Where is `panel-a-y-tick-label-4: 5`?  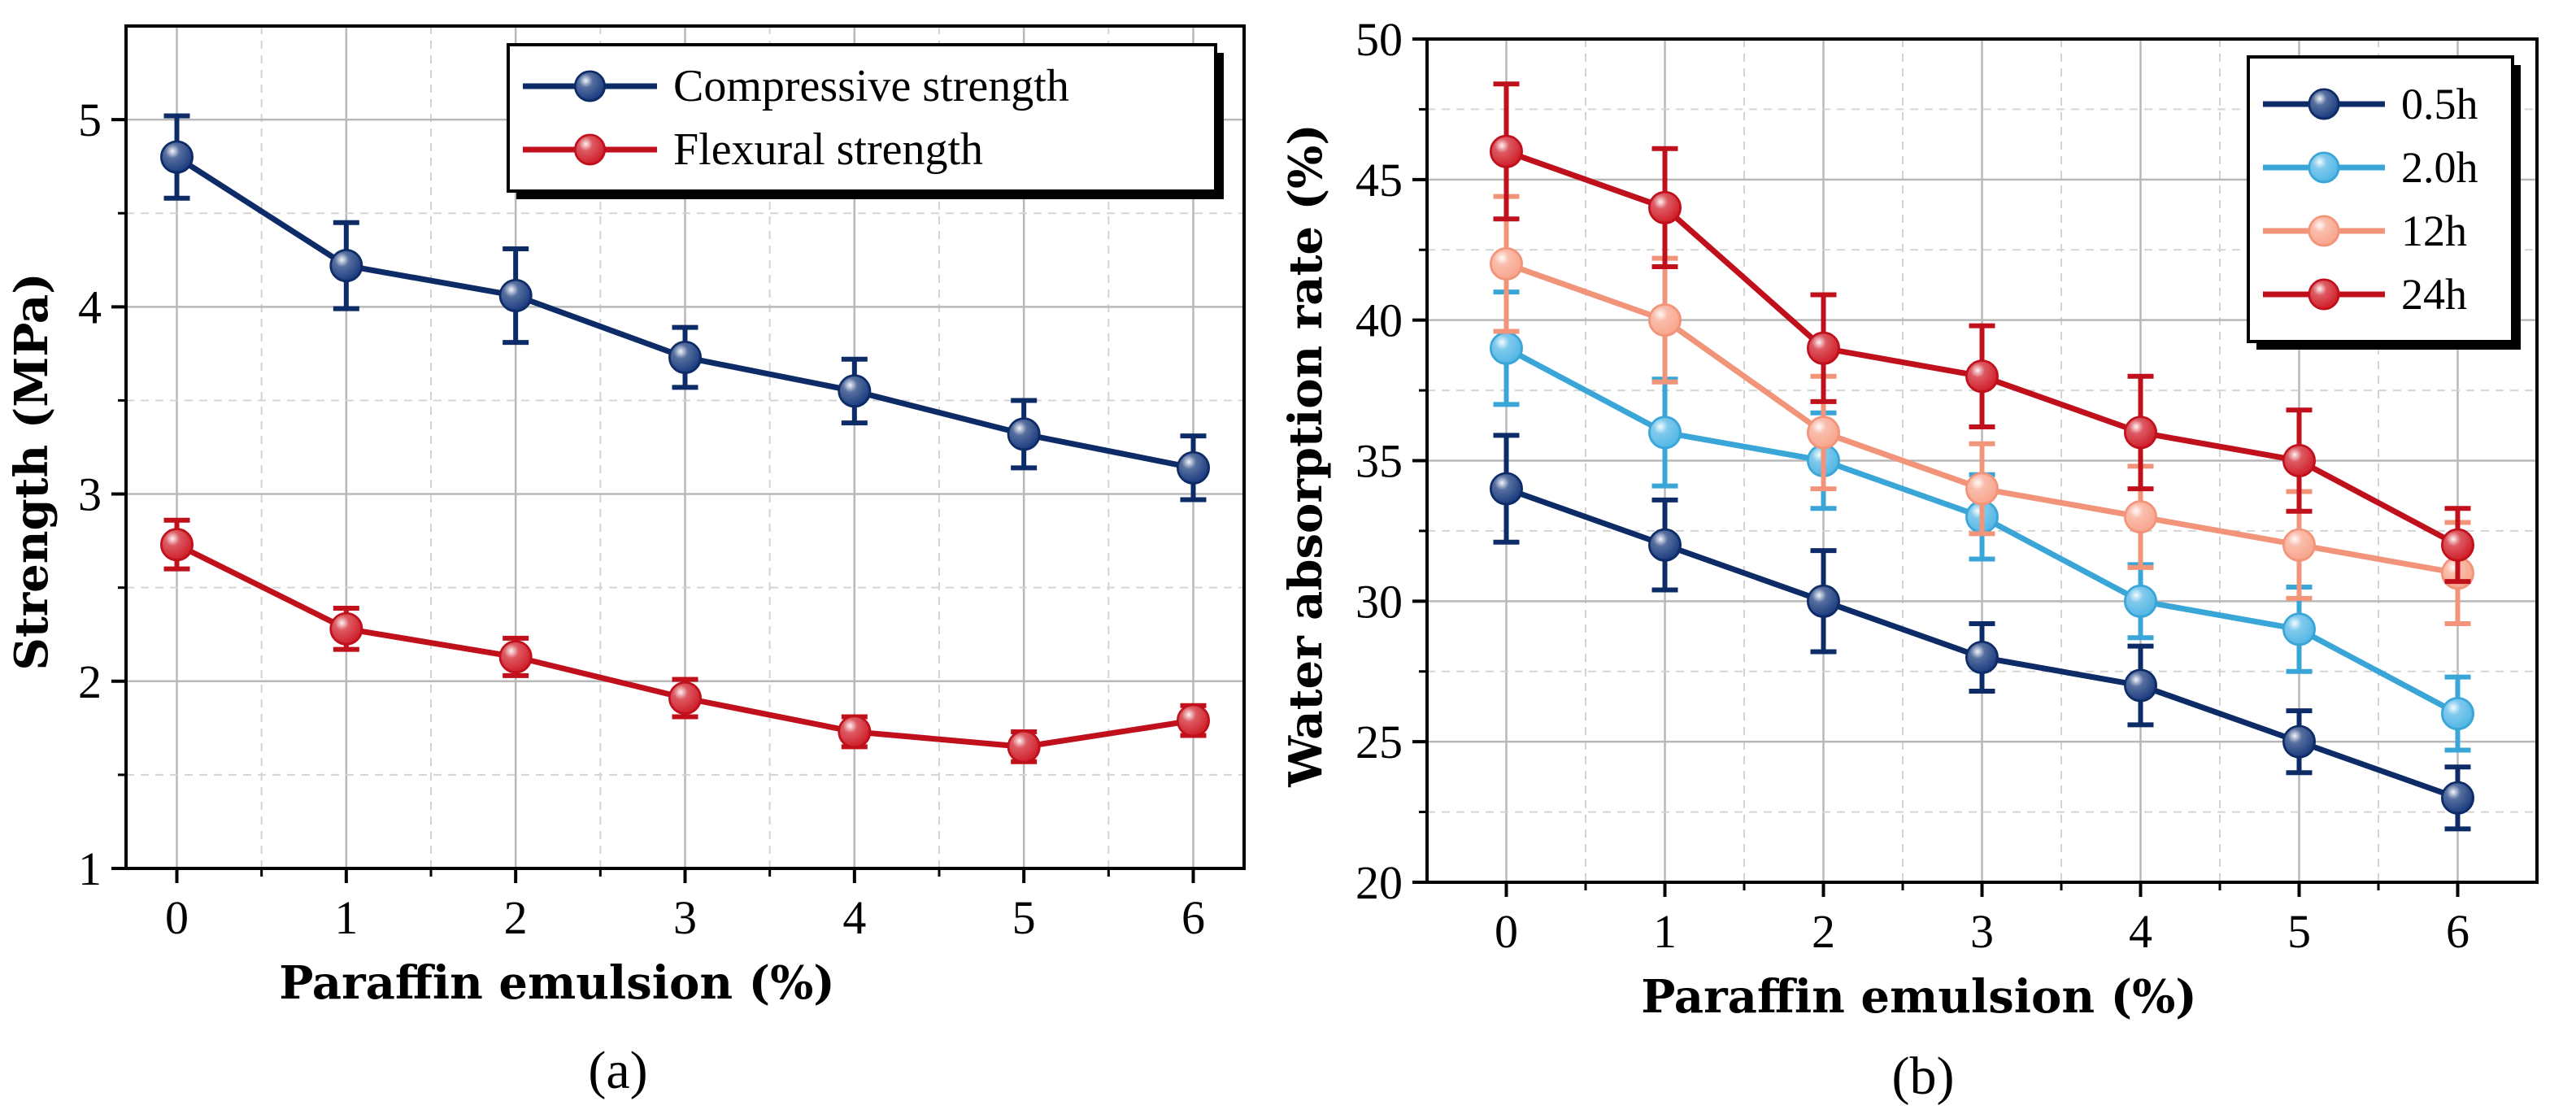
panel-a-y-tick-label-4: 5 is located at coordinates (90, 120).